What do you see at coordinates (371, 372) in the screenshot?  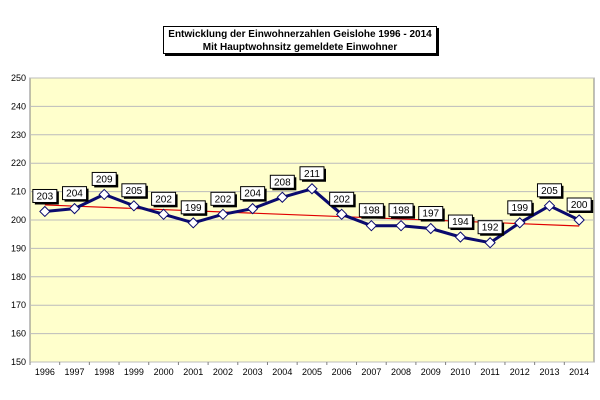 I see `x-tick-label: 2007` at bounding box center [371, 372].